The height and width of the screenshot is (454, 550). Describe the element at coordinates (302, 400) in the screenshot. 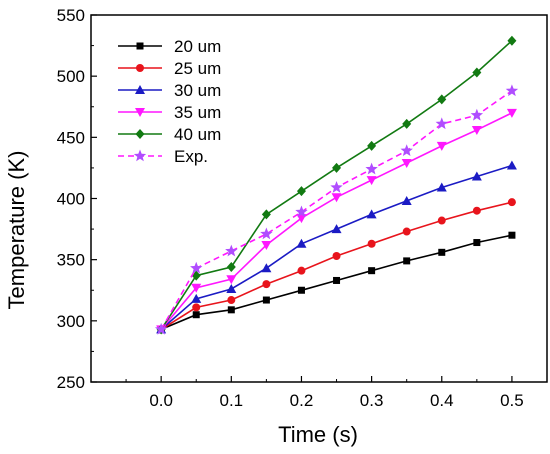

I see `x-tick-label: 0.2` at that location.